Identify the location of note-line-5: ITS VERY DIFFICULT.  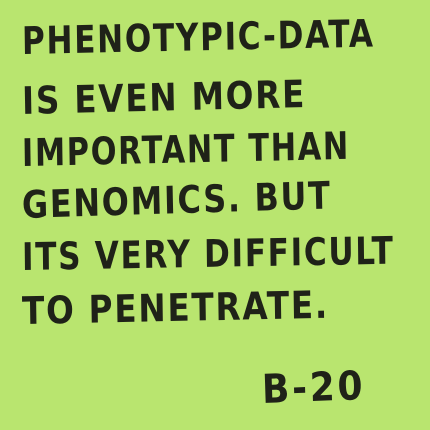
(208, 253).